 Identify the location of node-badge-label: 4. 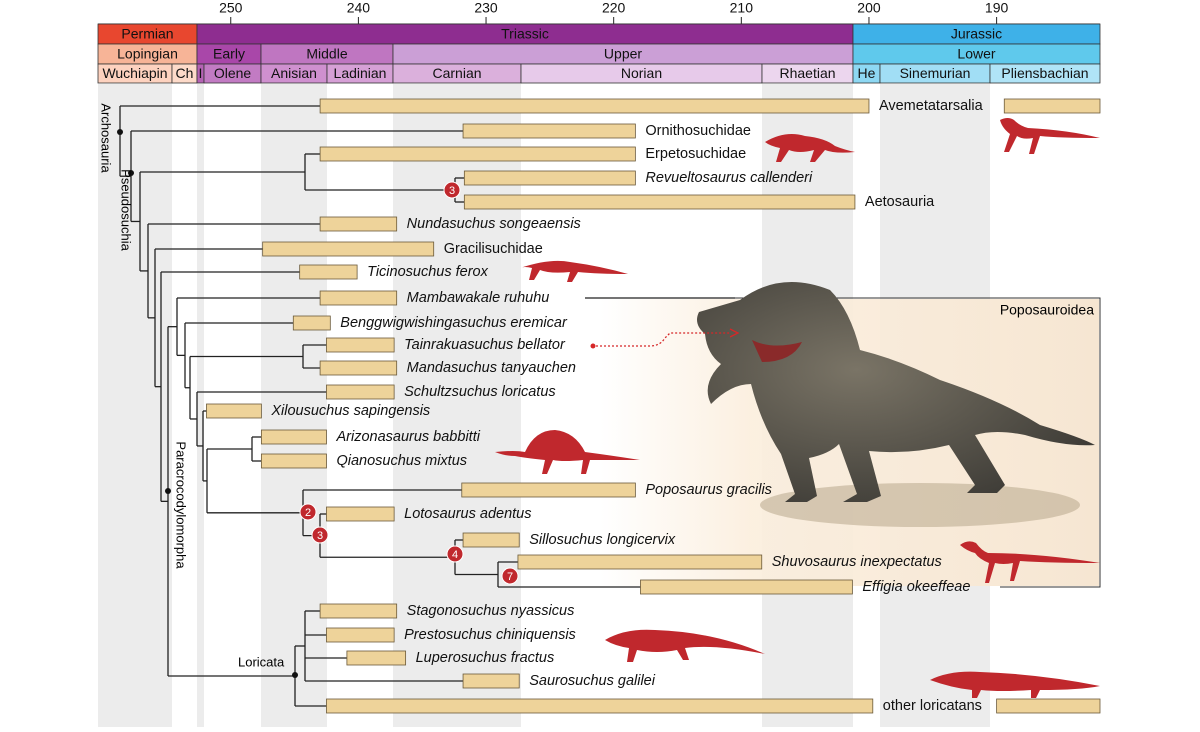
(455, 555).